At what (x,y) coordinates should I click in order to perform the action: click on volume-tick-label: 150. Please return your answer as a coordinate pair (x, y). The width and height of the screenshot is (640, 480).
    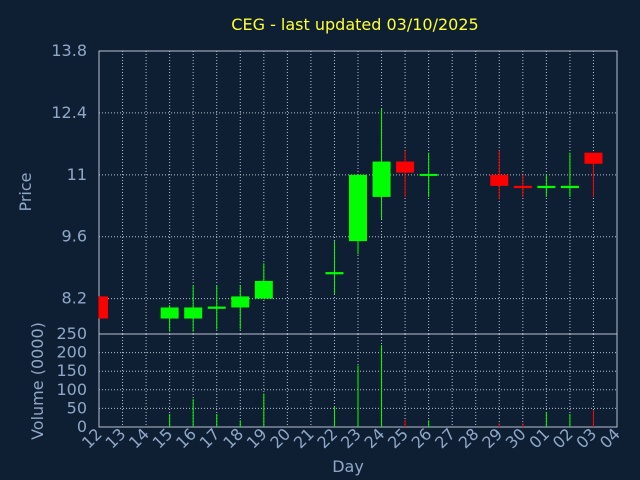
    Looking at the image, I should click on (71, 370).